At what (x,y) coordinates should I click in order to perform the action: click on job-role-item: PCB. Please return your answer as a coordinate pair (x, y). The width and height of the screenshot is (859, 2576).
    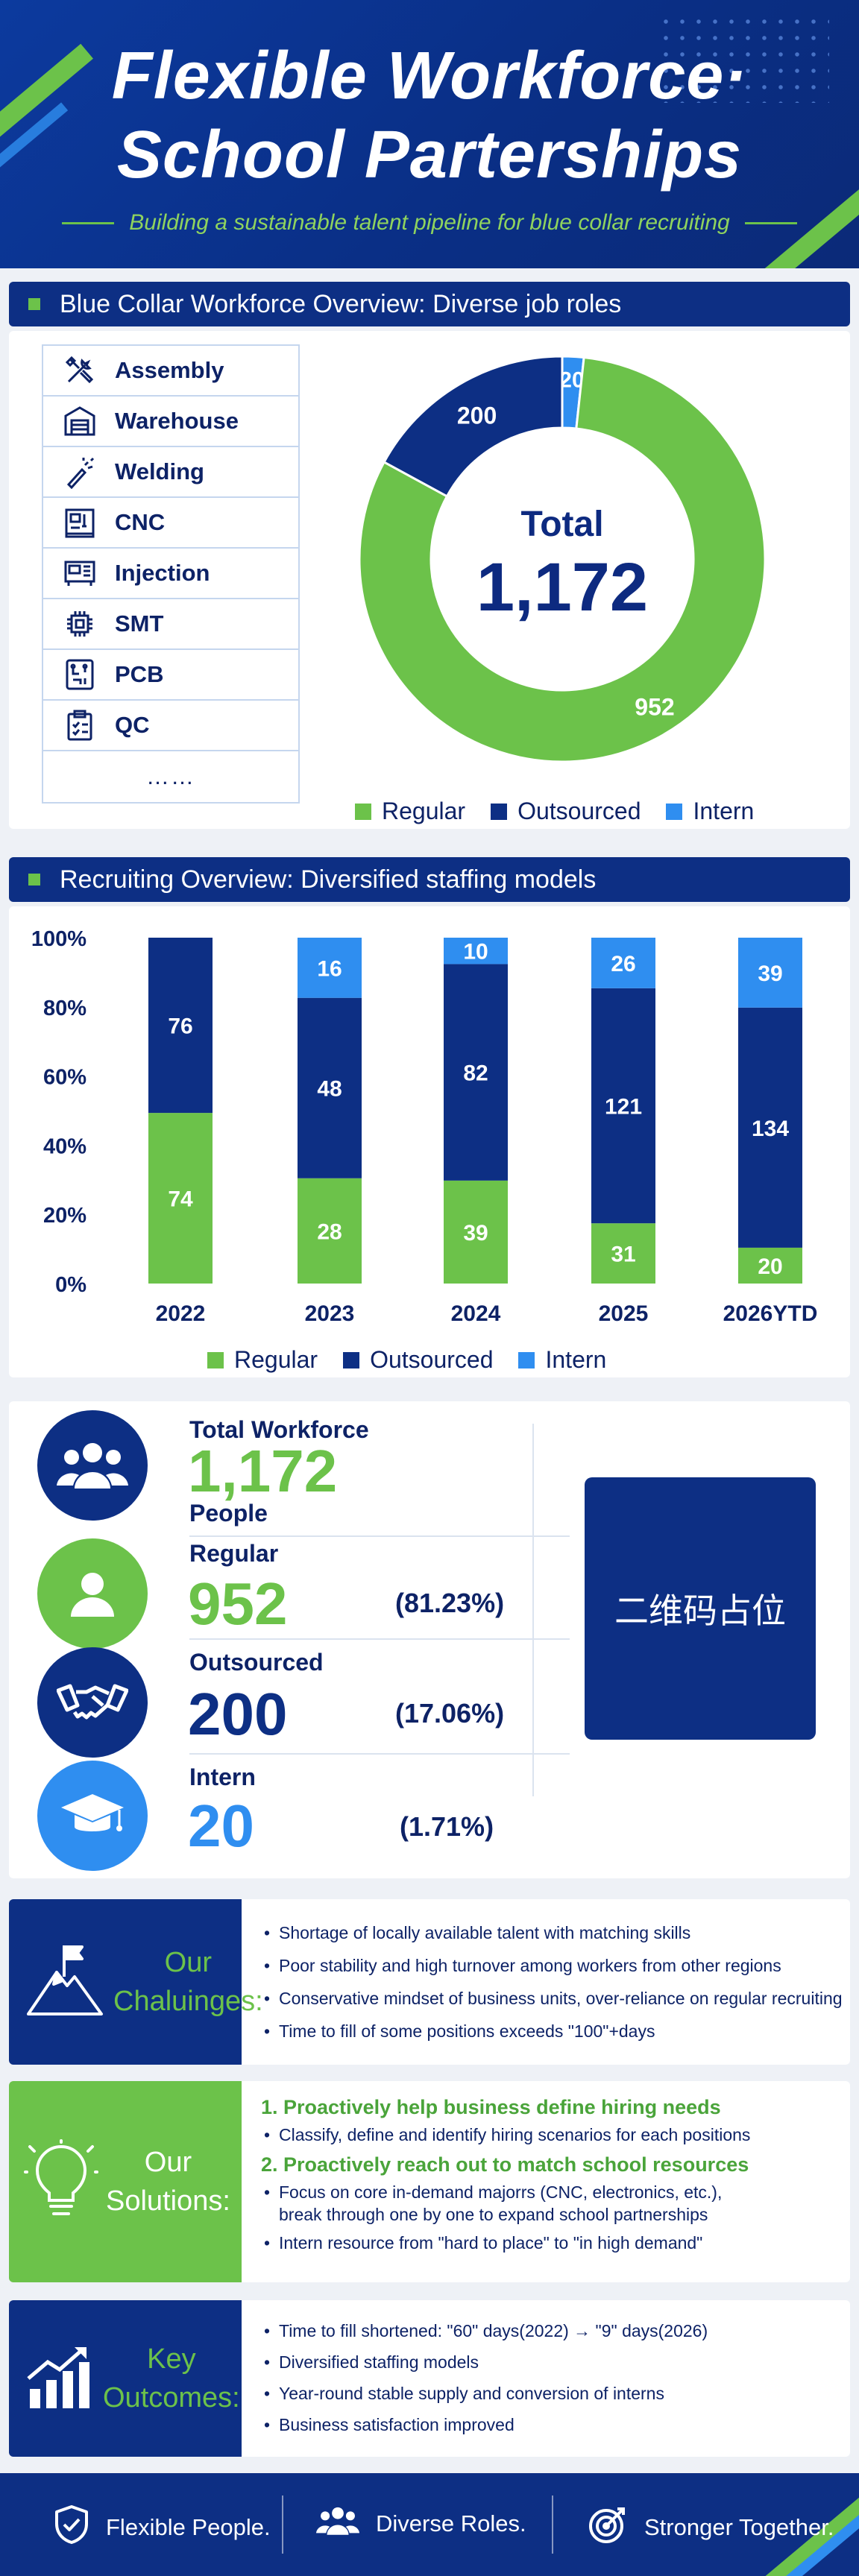
    Looking at the image, I should click on (171, 673).